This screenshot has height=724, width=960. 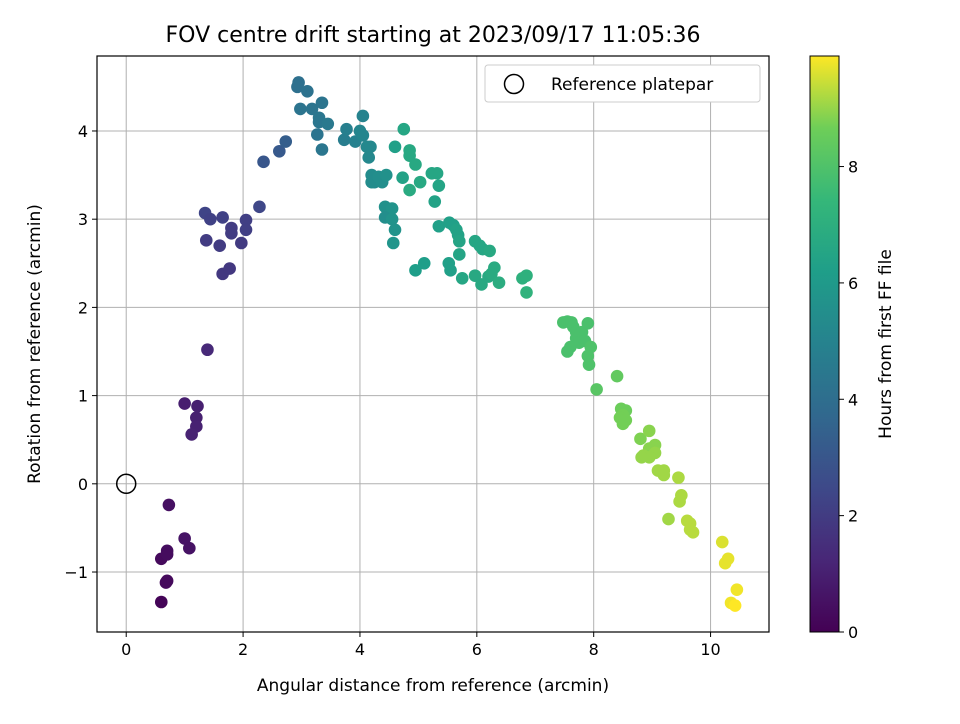 What do you see at coordinates (853, 399) in the screenshot?
I see `colorbar-tick-label: 4` at bounding box center [853, 399].